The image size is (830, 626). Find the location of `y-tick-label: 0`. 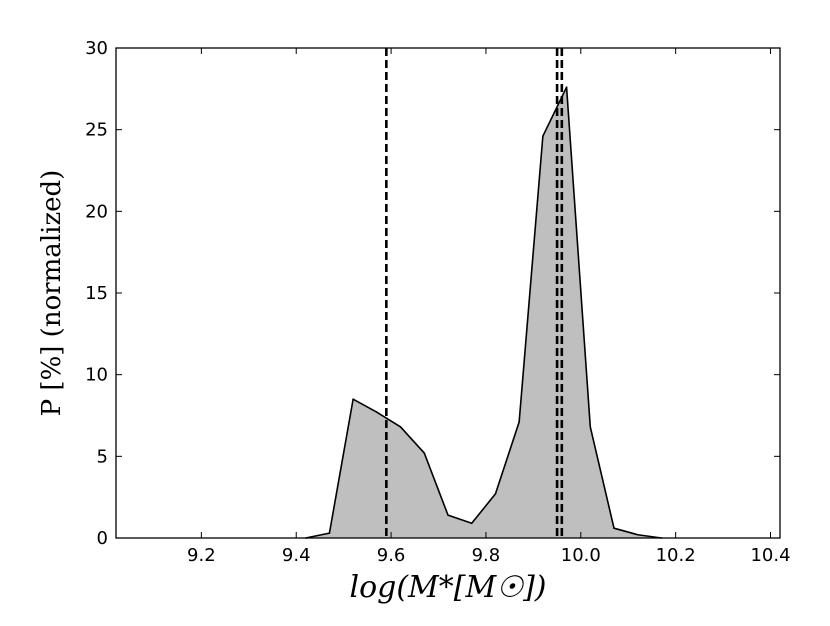

y-tick-label: 0 is located at coordinates (102, 538).